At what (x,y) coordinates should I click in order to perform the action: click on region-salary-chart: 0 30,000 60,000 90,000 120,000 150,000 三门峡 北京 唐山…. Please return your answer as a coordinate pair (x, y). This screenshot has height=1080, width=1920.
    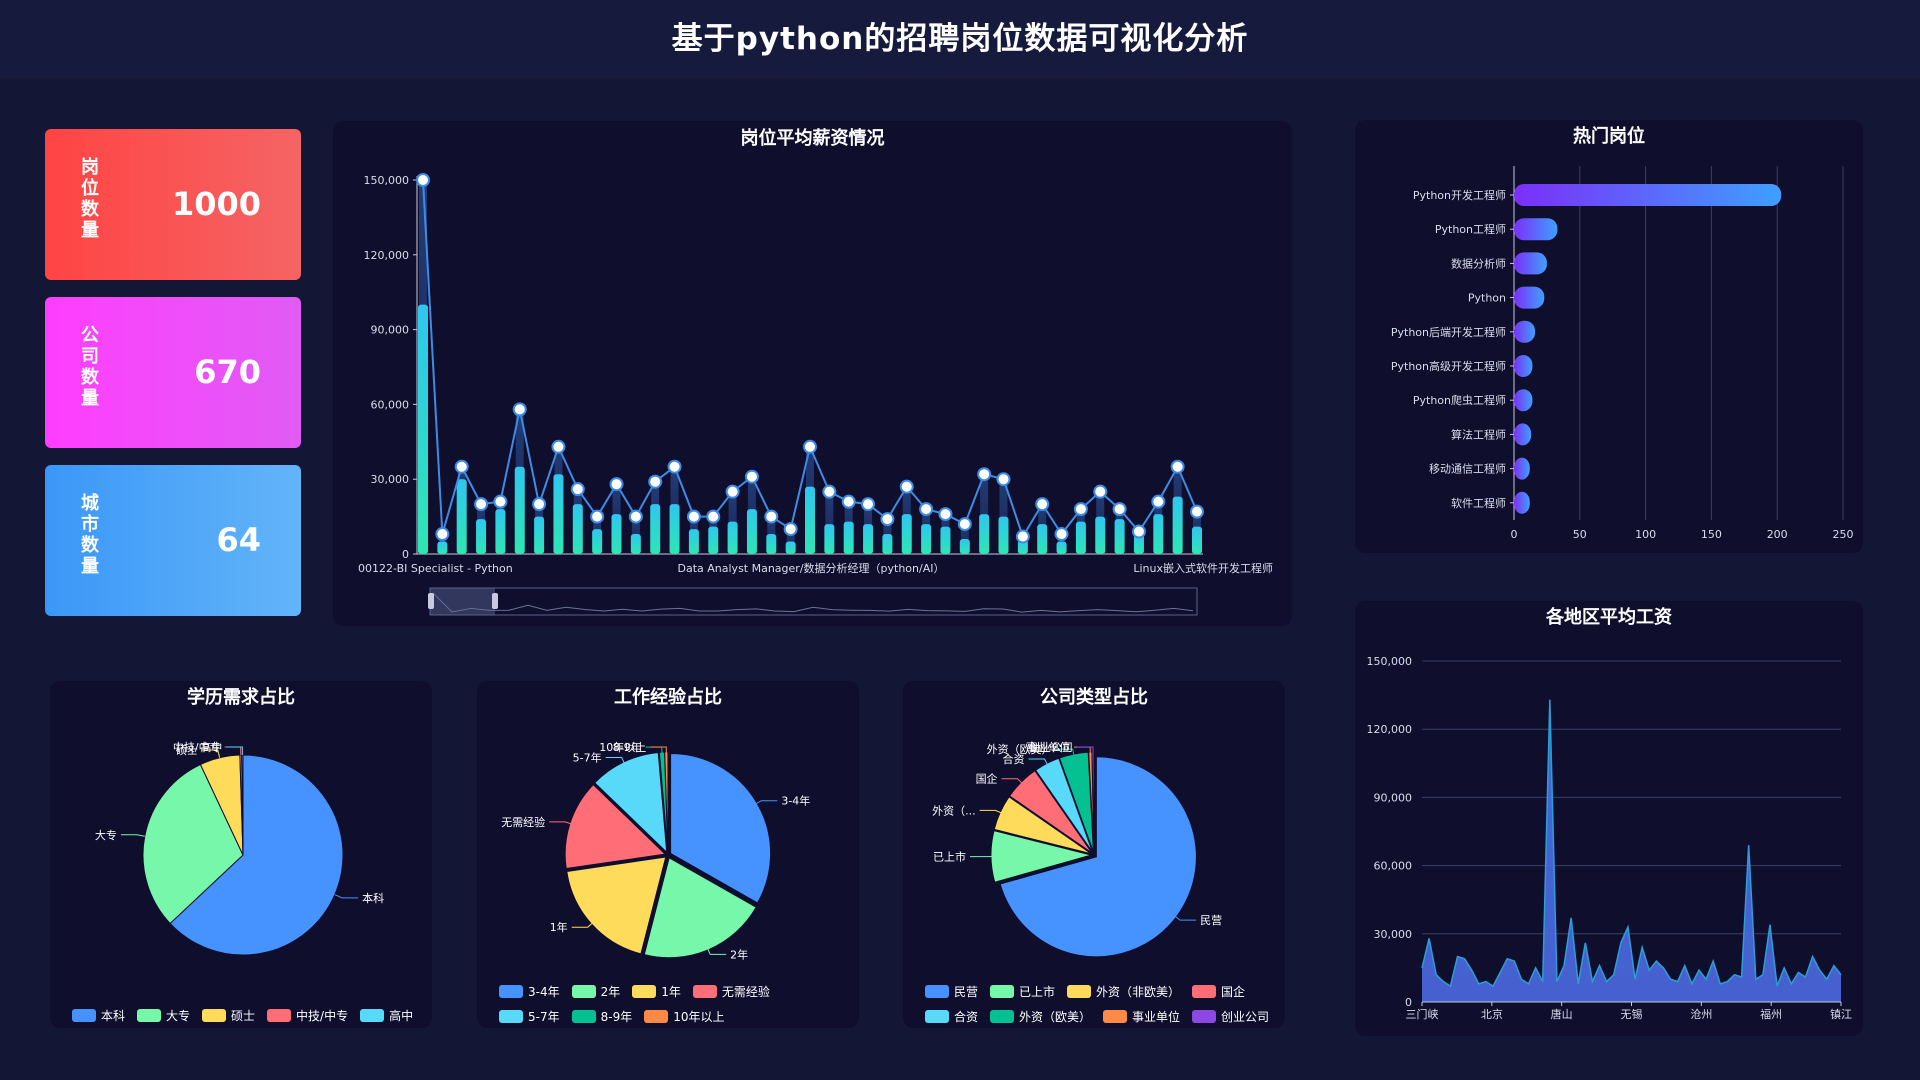
    Looking at the image, I should click on (1610, 838).